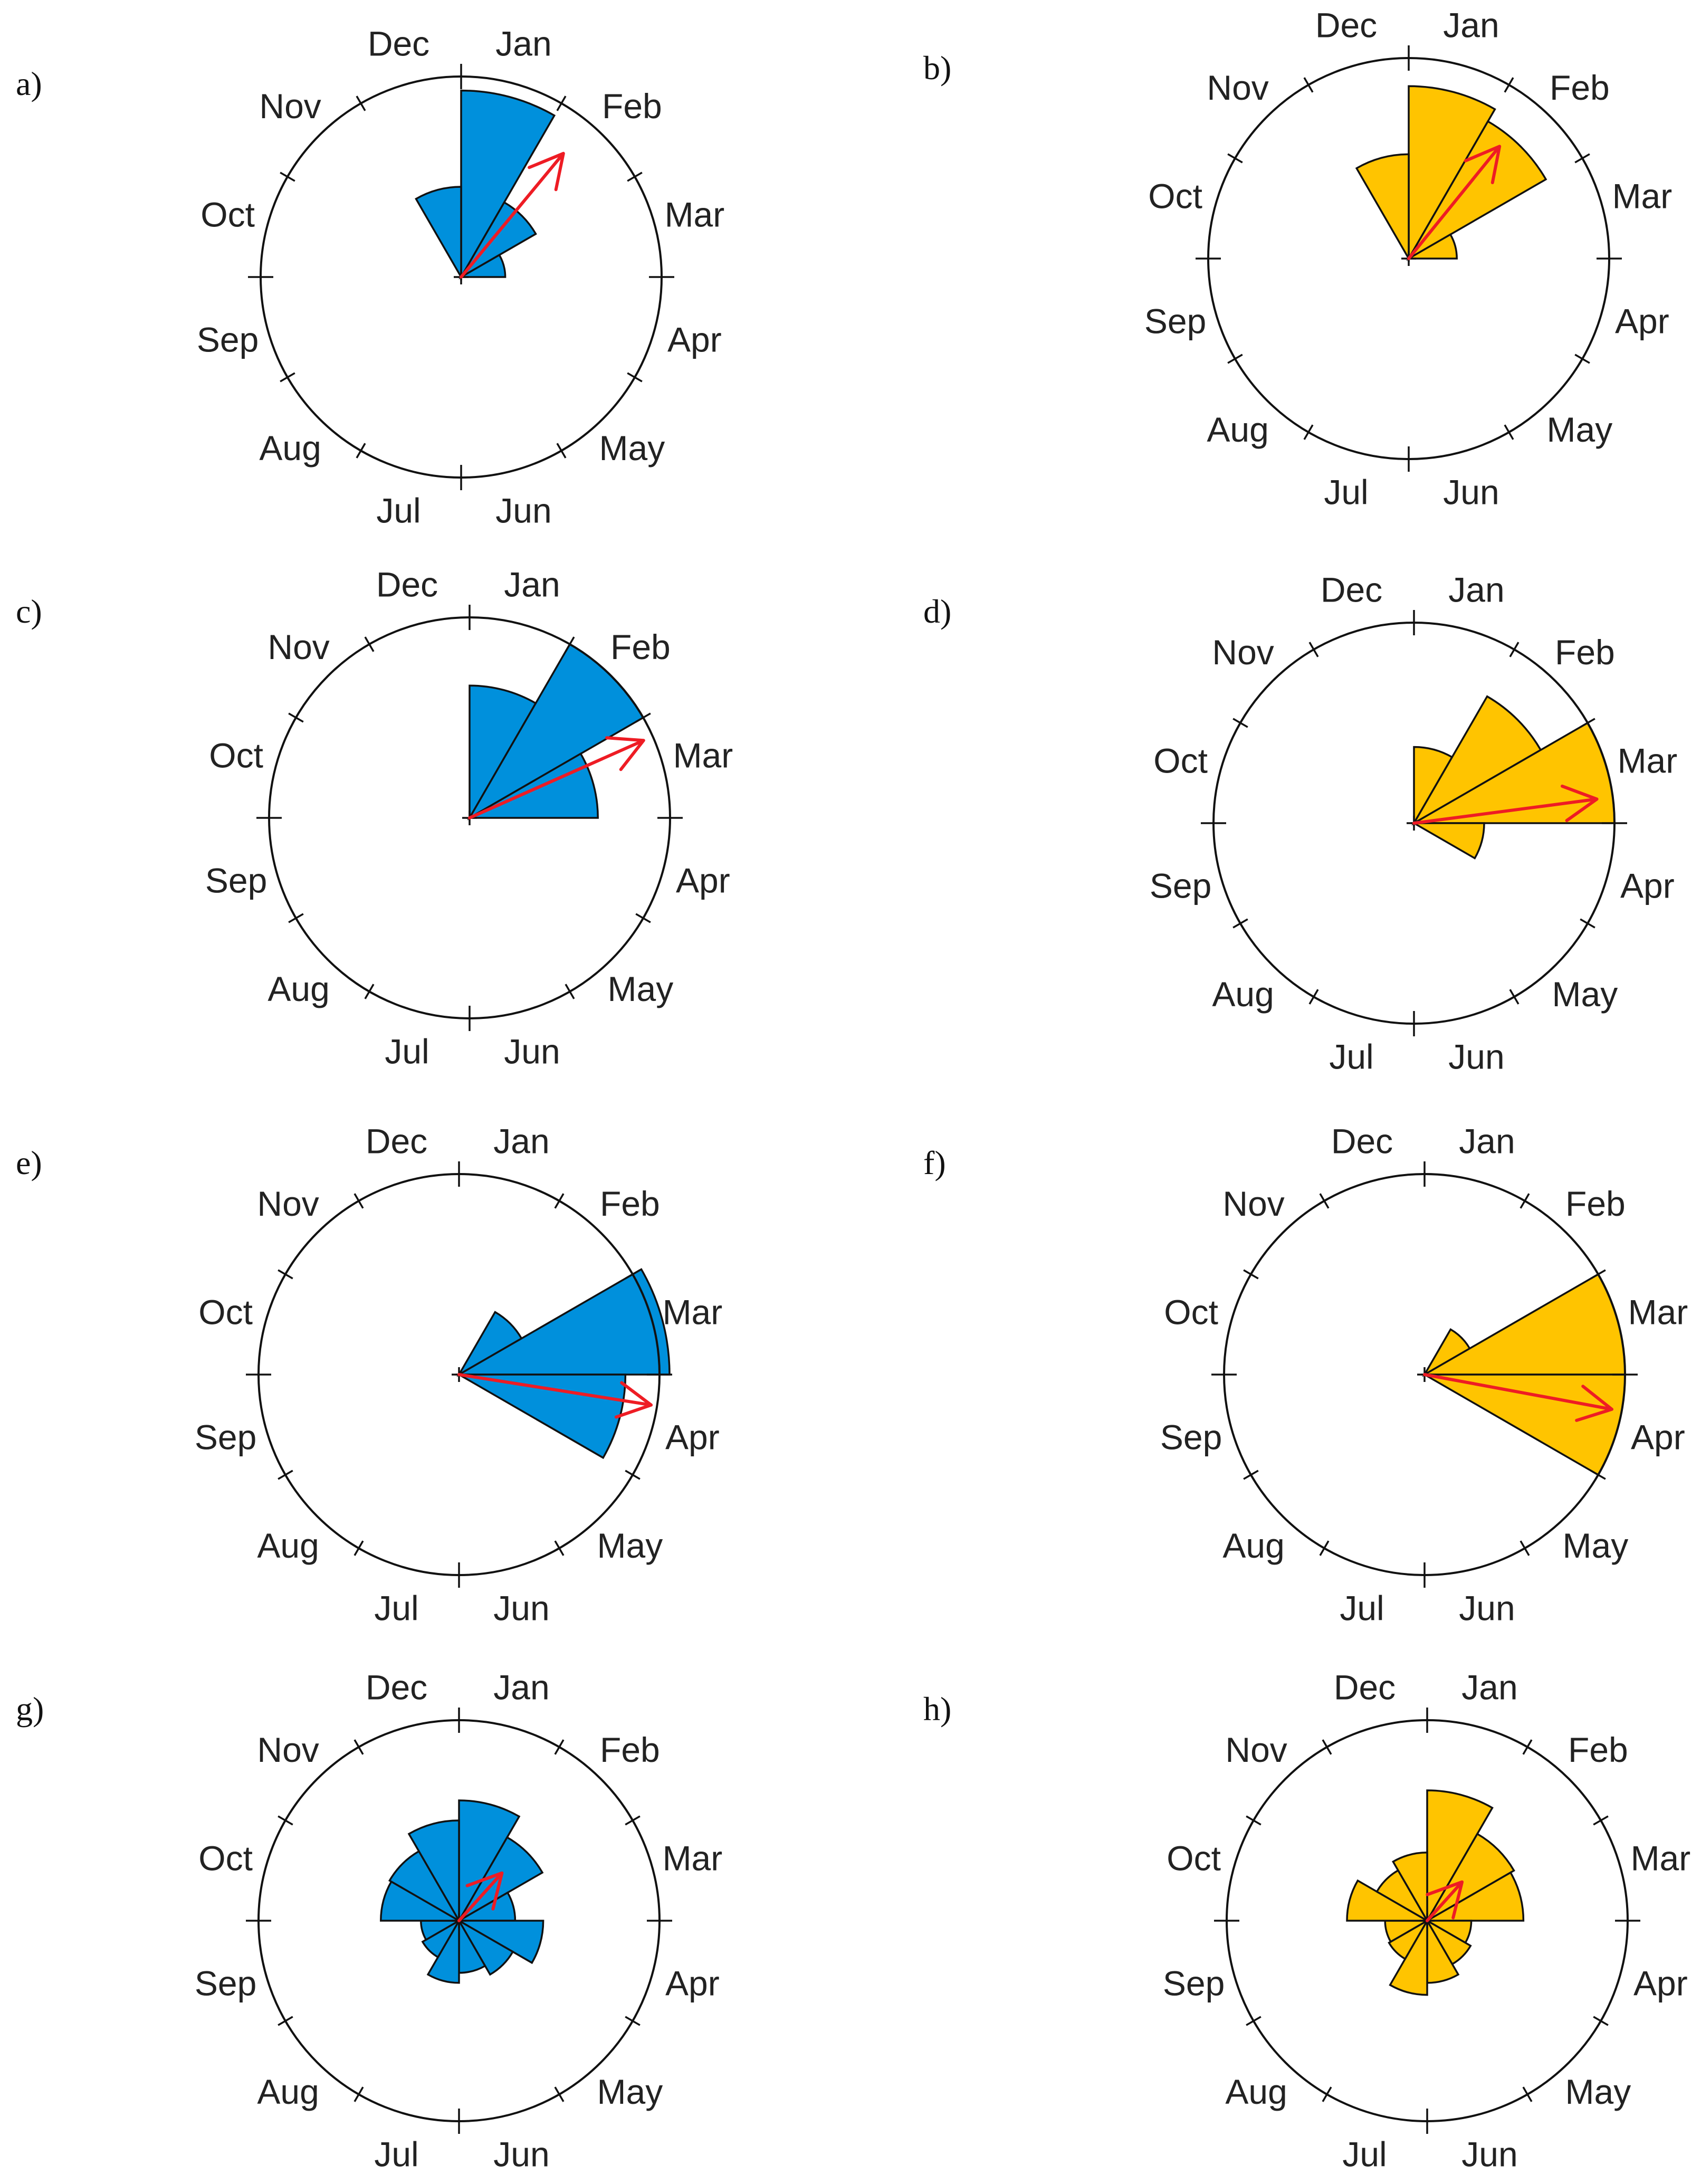 This screenshot has height=2184, width=1701. What do you see at coordinates (937, 68) in the screenshot?
I see `panel-label: b)` at bounding box center [937, 68].